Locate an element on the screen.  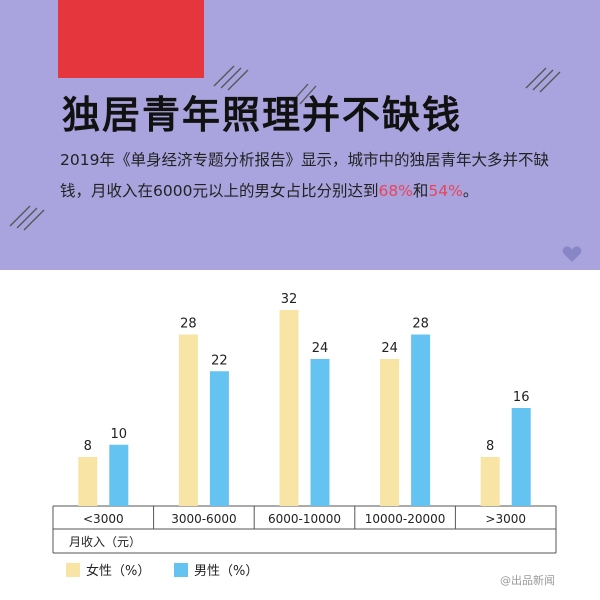
data-label: 10 is located at coordinates (119, 434).